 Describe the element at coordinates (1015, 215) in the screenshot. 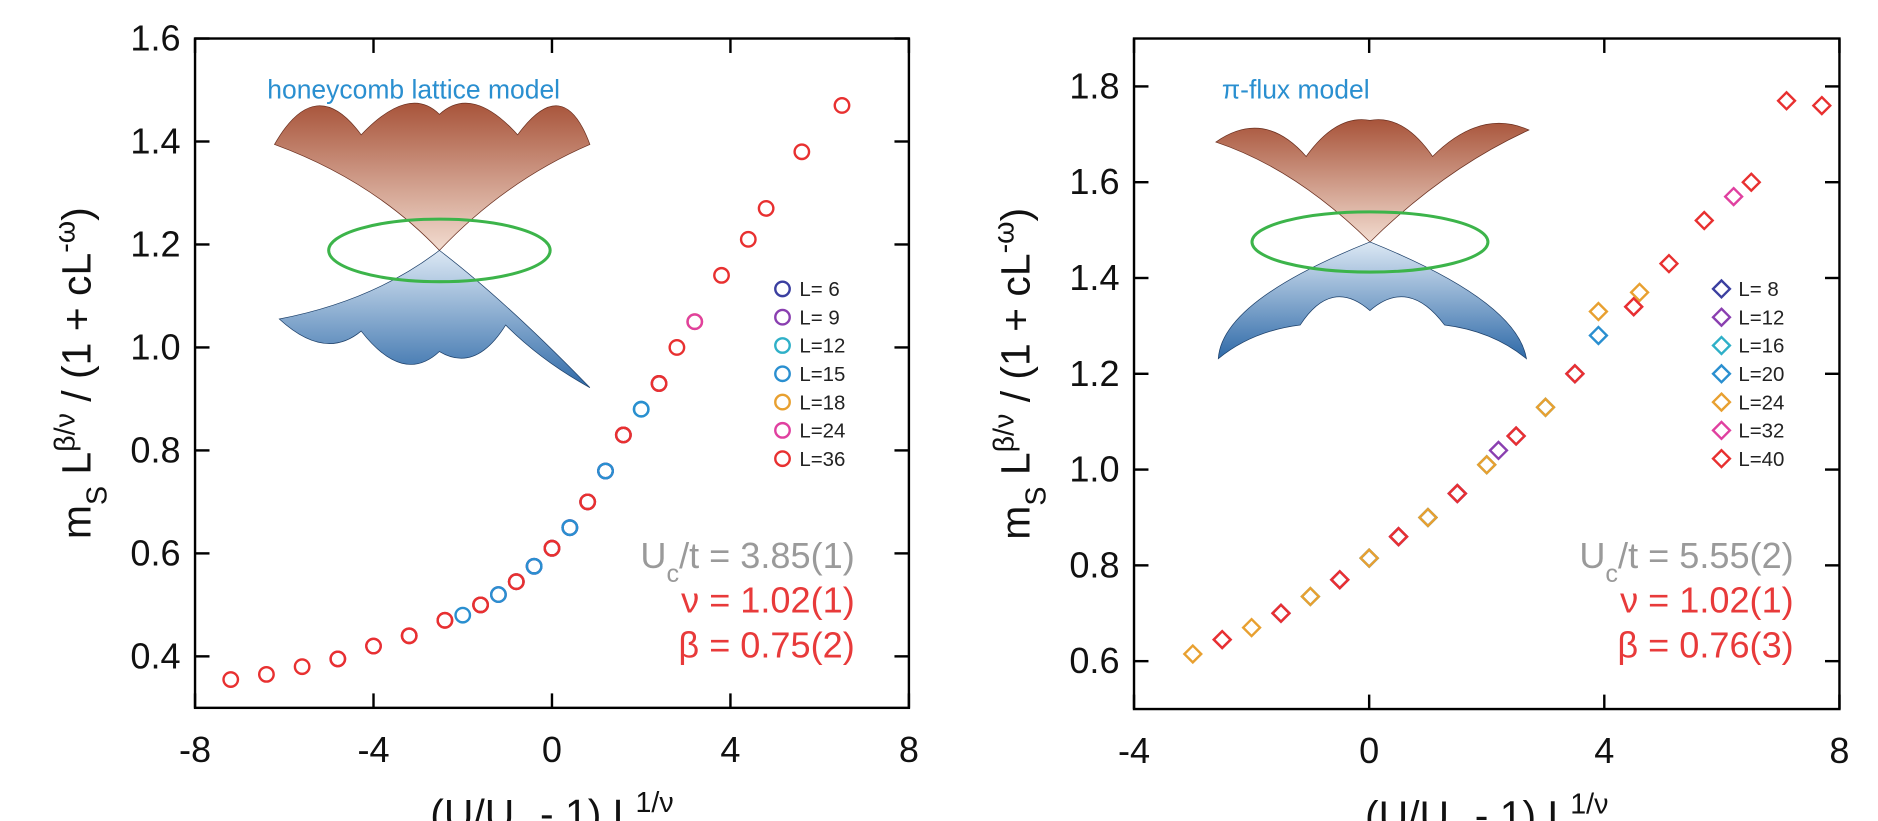

I see `y-axis-label-part: )` at that location.